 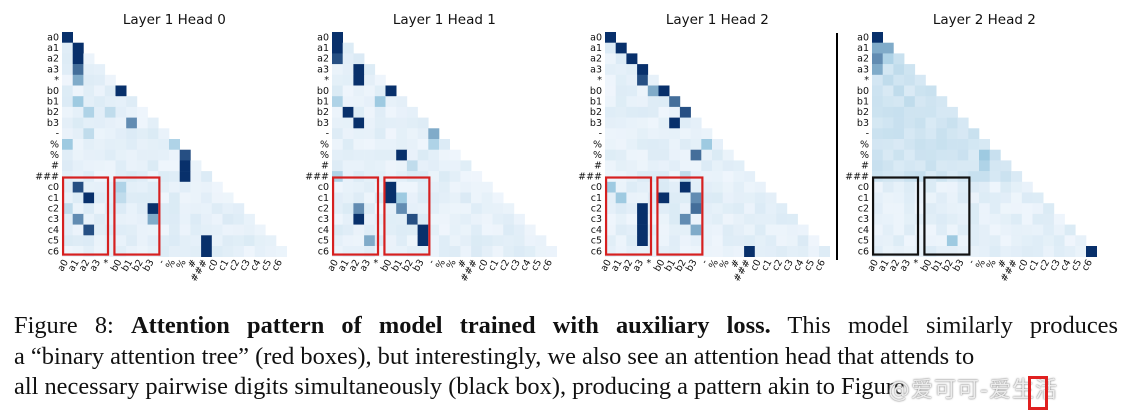 I want to click on y-tick-label: c2, so click(x=596, y=209).